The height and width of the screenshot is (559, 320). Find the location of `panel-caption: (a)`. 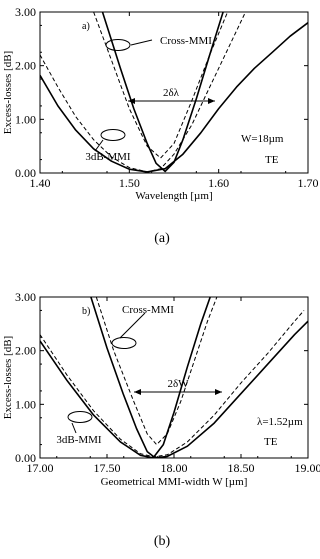

panel-caption: (a) is located at coordinates (162, 238).